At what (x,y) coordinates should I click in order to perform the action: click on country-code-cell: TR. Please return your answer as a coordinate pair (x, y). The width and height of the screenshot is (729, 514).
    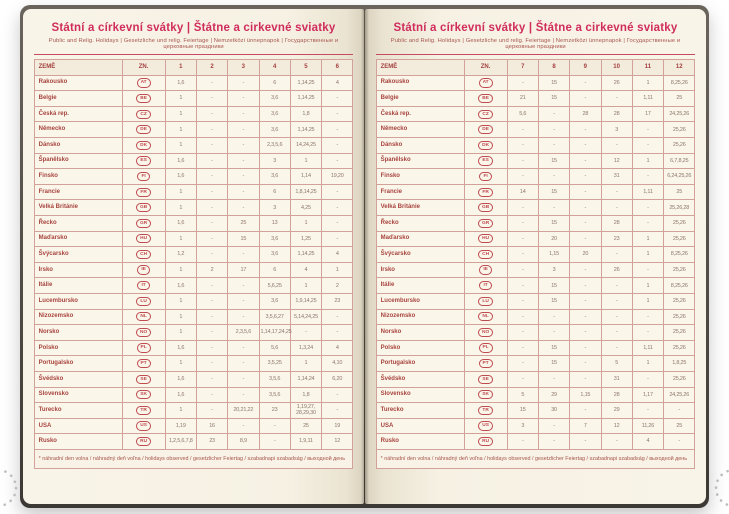
    Looking at the image, I should click on (143, 410).